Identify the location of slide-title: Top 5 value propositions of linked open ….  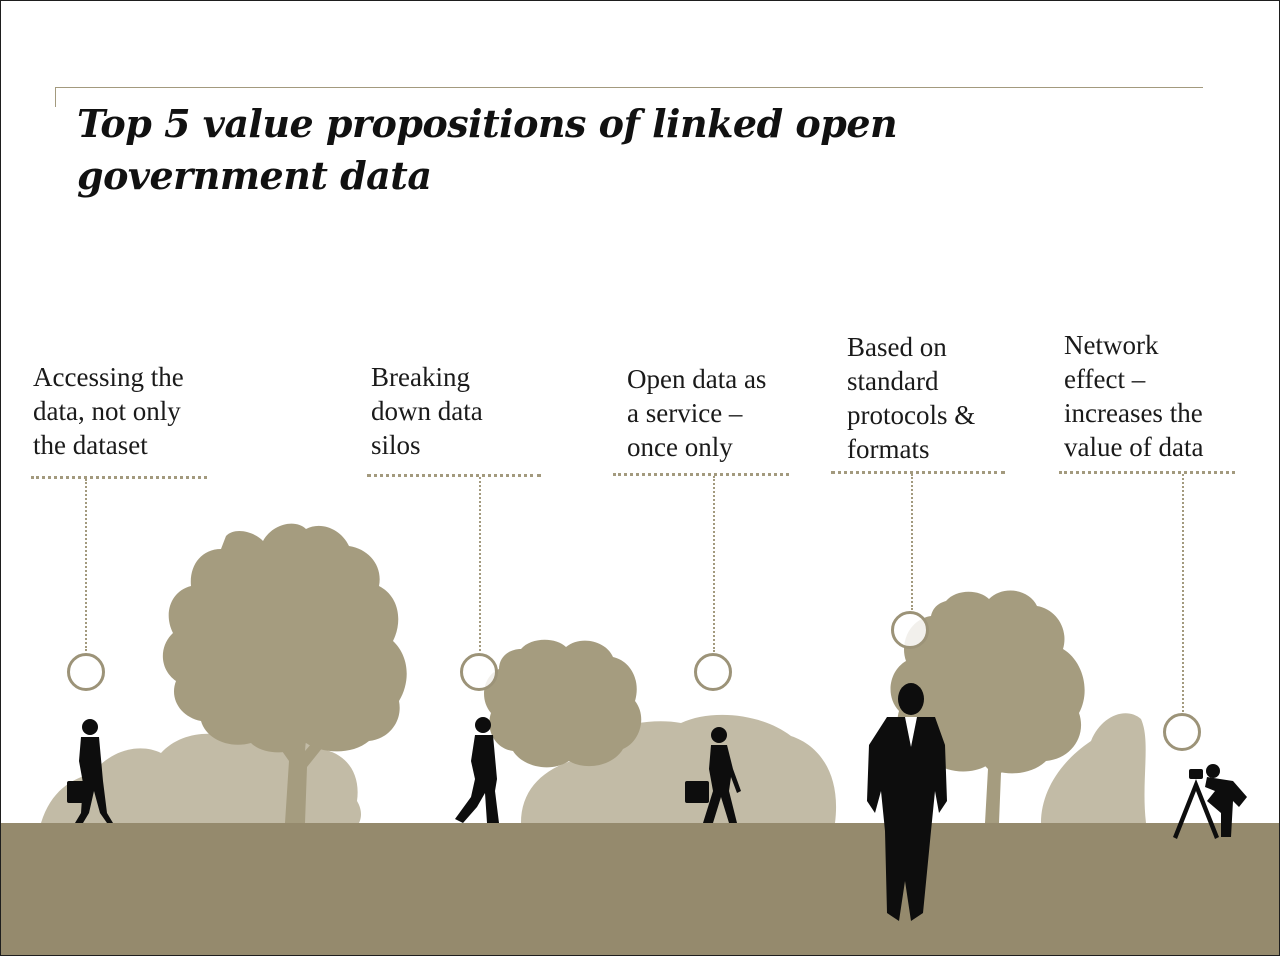
(487, 149).